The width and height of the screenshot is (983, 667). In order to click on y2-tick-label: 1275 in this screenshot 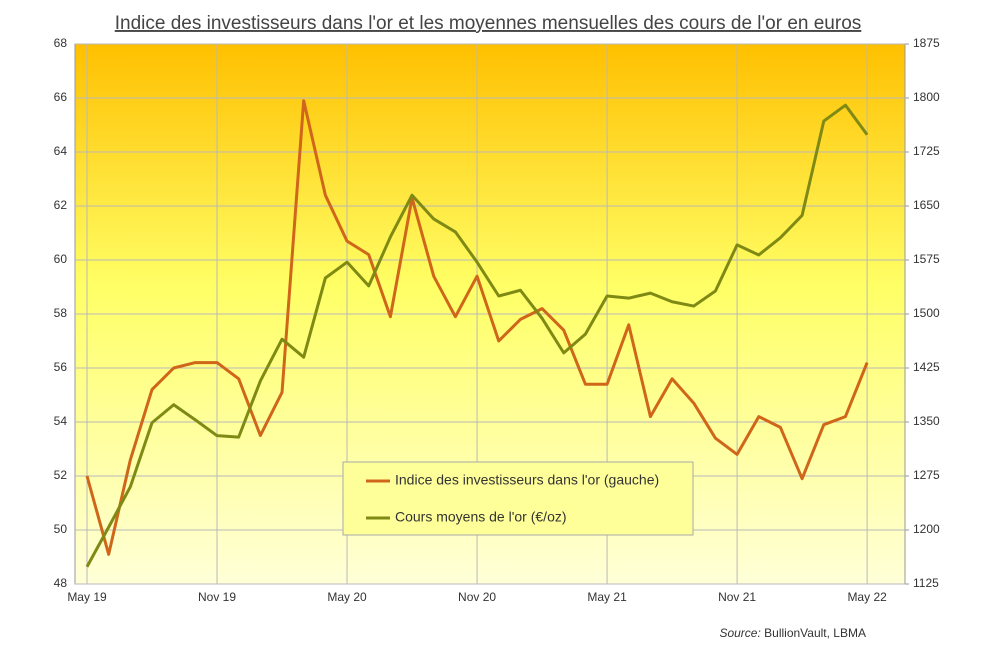, I will do `click(926, 475)`.